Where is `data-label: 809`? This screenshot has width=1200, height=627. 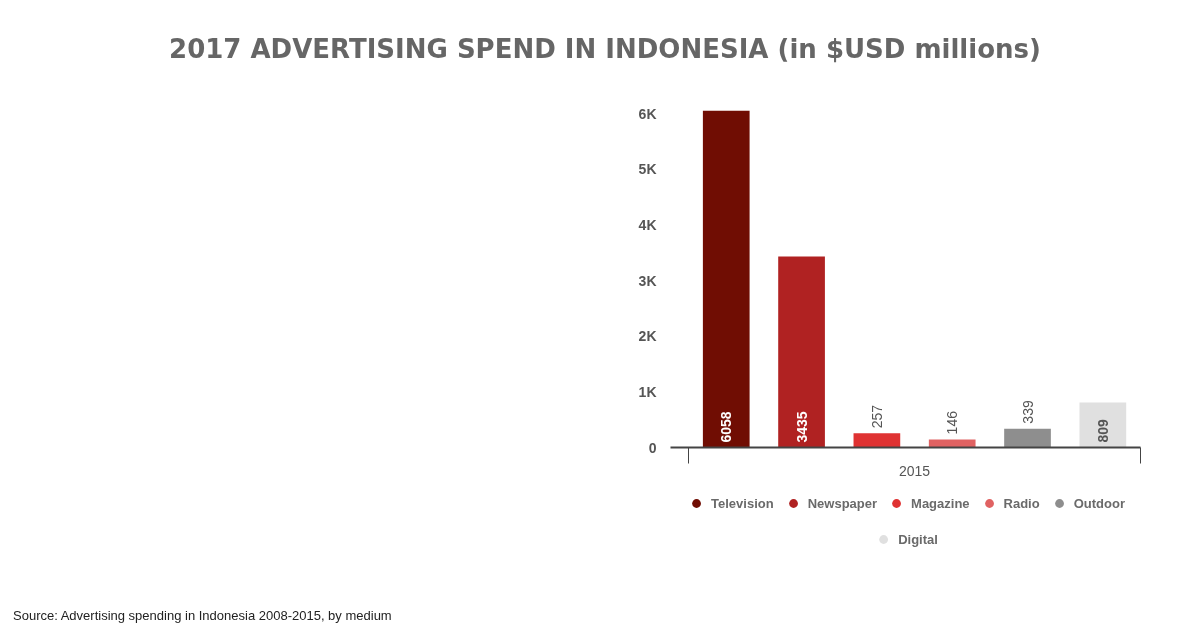 data-label: 809 is located at coordinates (1102, 430).